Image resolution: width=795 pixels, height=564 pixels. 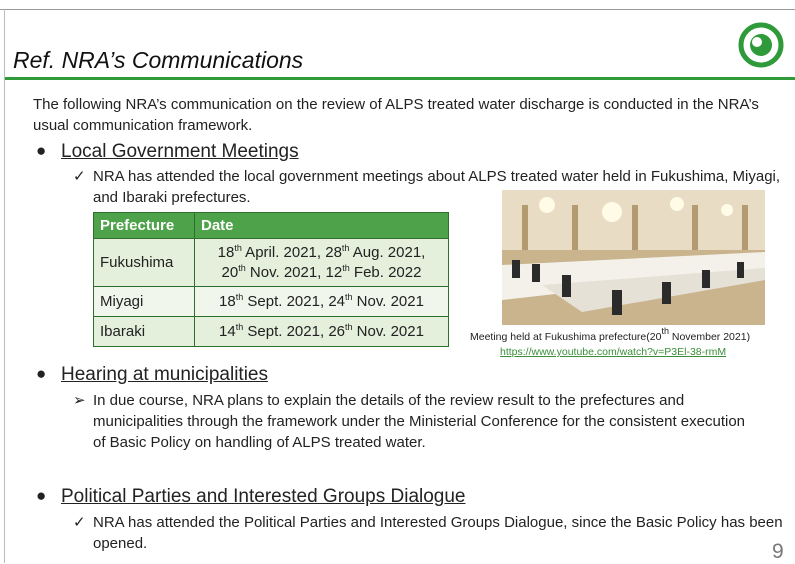 What do you see at coordinates (778, 551) in the screenshot?
I see `page-number: 9` at bounding box center [778, 551].